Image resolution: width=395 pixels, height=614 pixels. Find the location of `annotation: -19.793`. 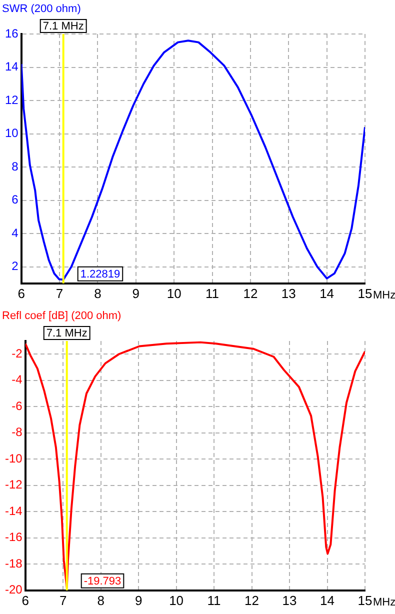

annotation: -19.793 is located at coordinates (103, 581).